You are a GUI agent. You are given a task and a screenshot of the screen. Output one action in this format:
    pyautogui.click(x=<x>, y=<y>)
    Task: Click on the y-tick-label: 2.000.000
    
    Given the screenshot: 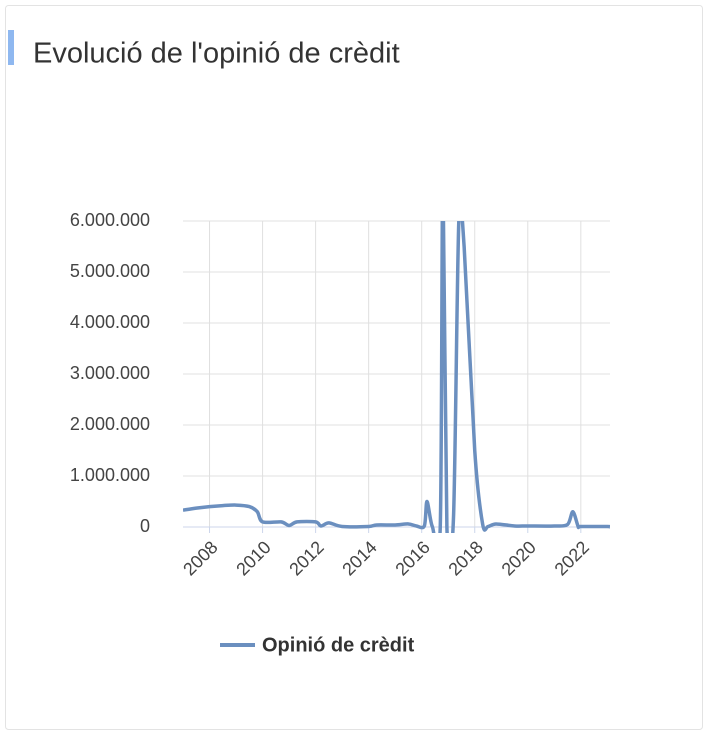 What is the action you would take?
    pyautogui.click(x=110, y=424)
    